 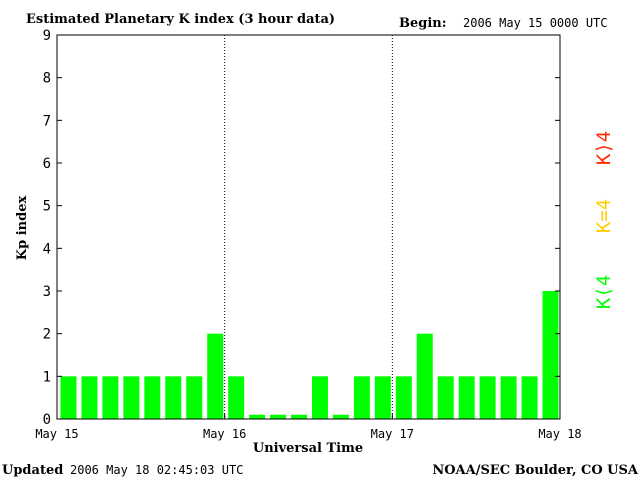 I want to click on legend-k-equal-4: K=4, so click(x=604, y=216).